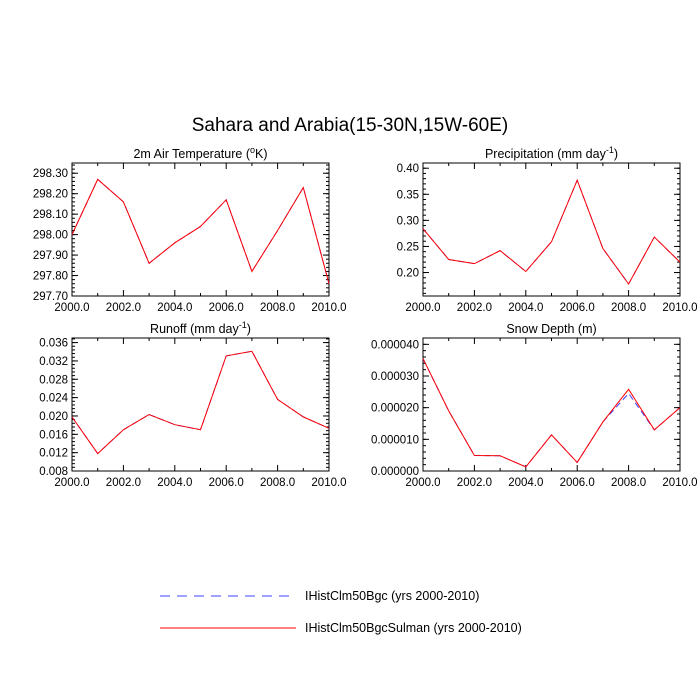  What do you see at coordinates (395, 409) in the screenshot?
I see `y-tick-label: 0.000020` at bounding box center [395, 409].